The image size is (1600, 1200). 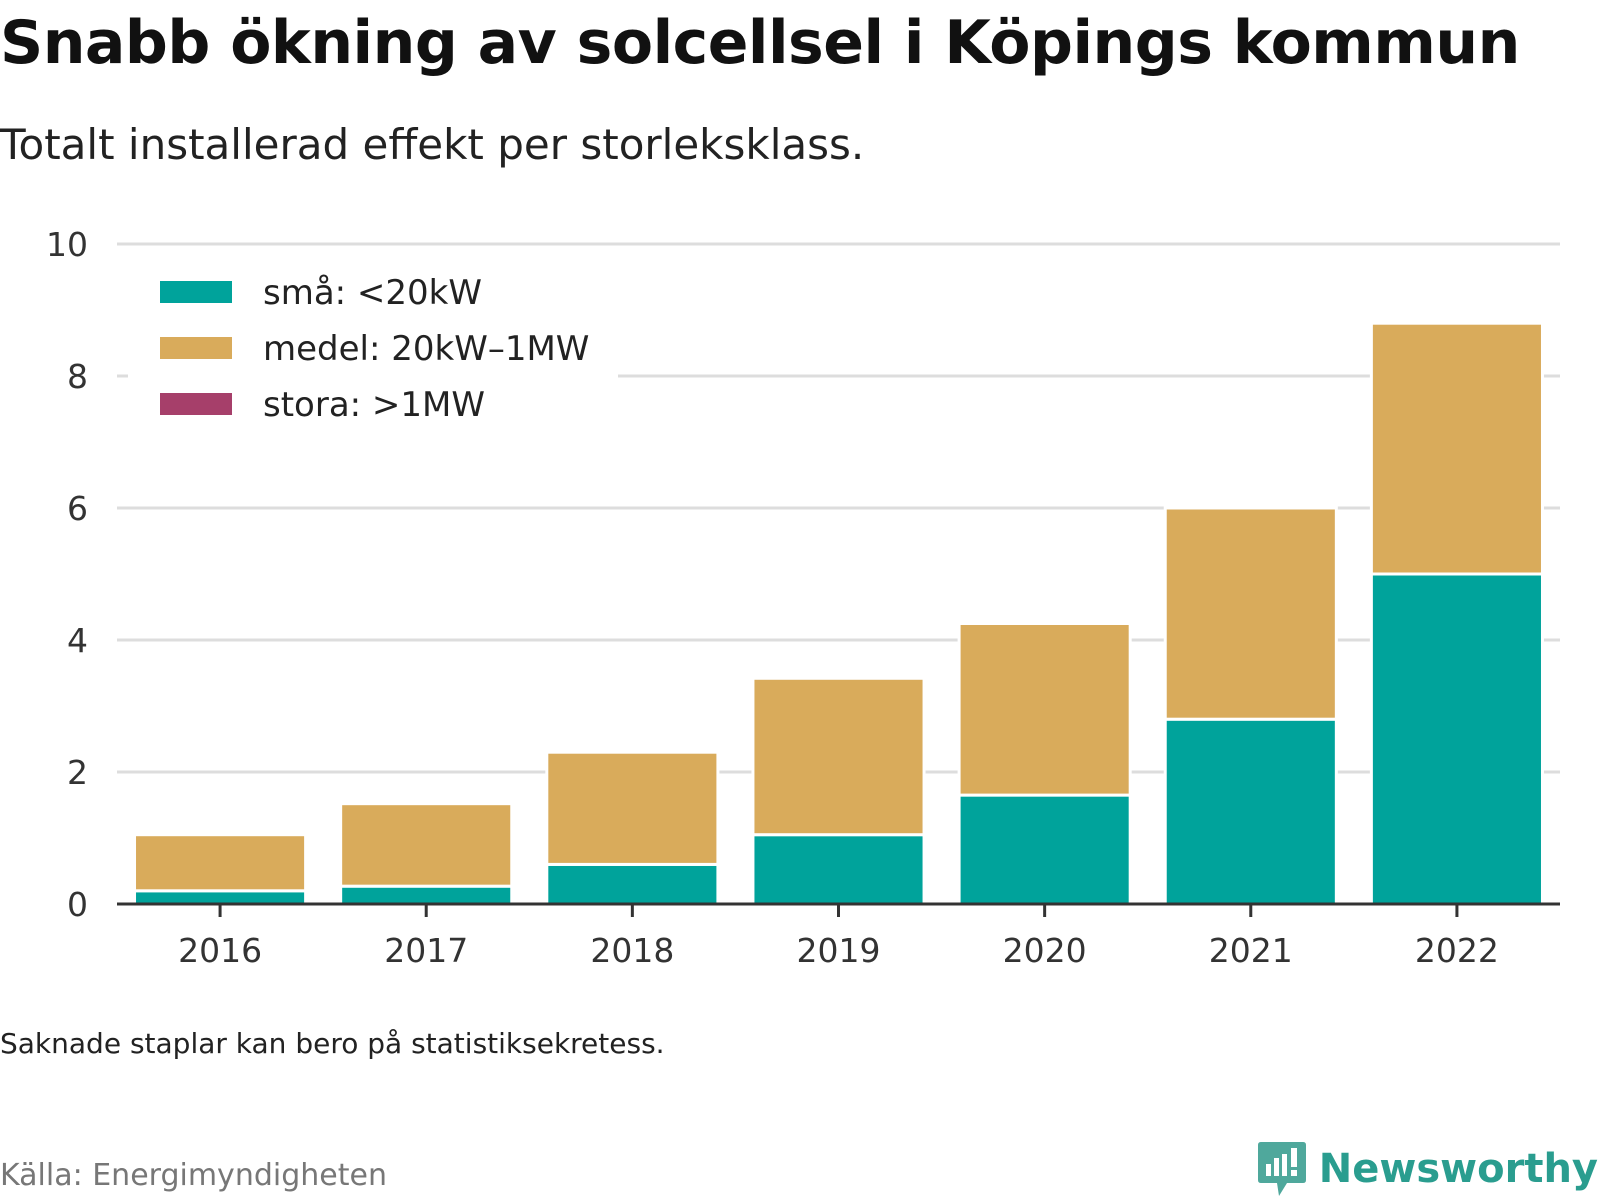 What do you see at coordinates (77, 508) in the screenshot?
I see `y-tick-label: 6` at bounding box center [77, 508].